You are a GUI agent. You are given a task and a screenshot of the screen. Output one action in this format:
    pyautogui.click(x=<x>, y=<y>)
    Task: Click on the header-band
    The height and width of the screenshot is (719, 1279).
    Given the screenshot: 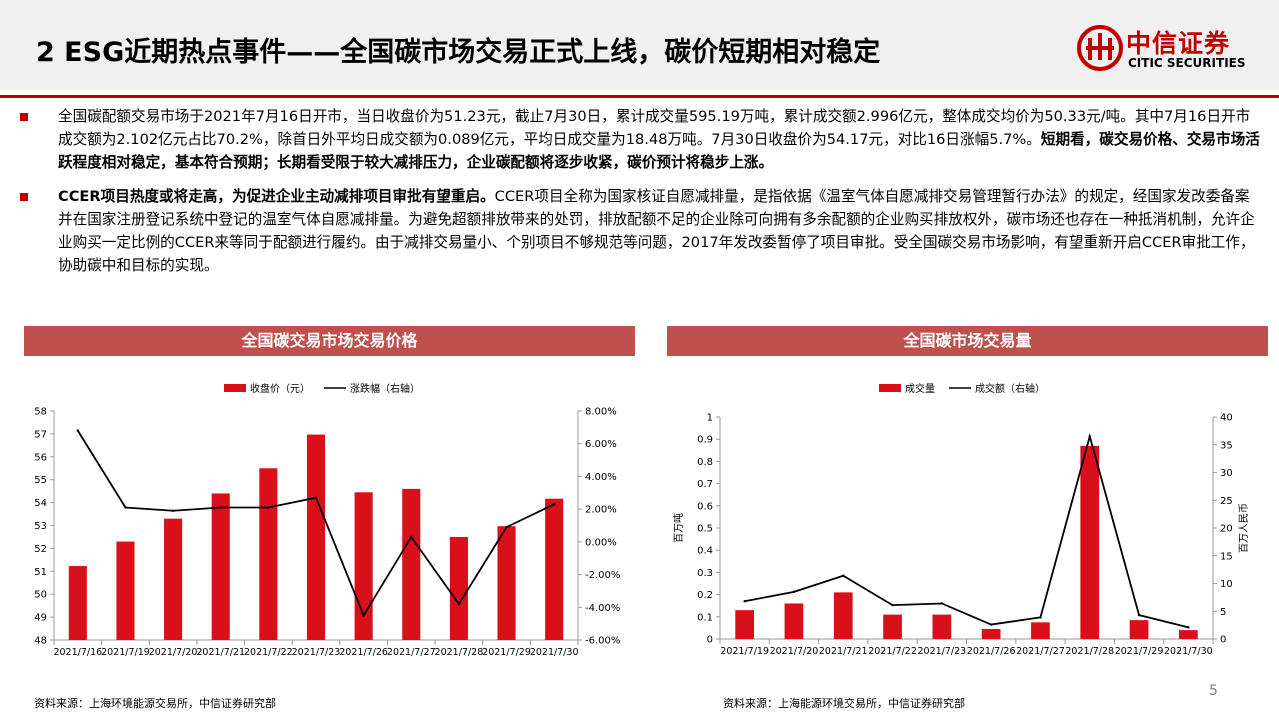 What is the action you would take?
    pyautogui.click(x=639, y=45)
    